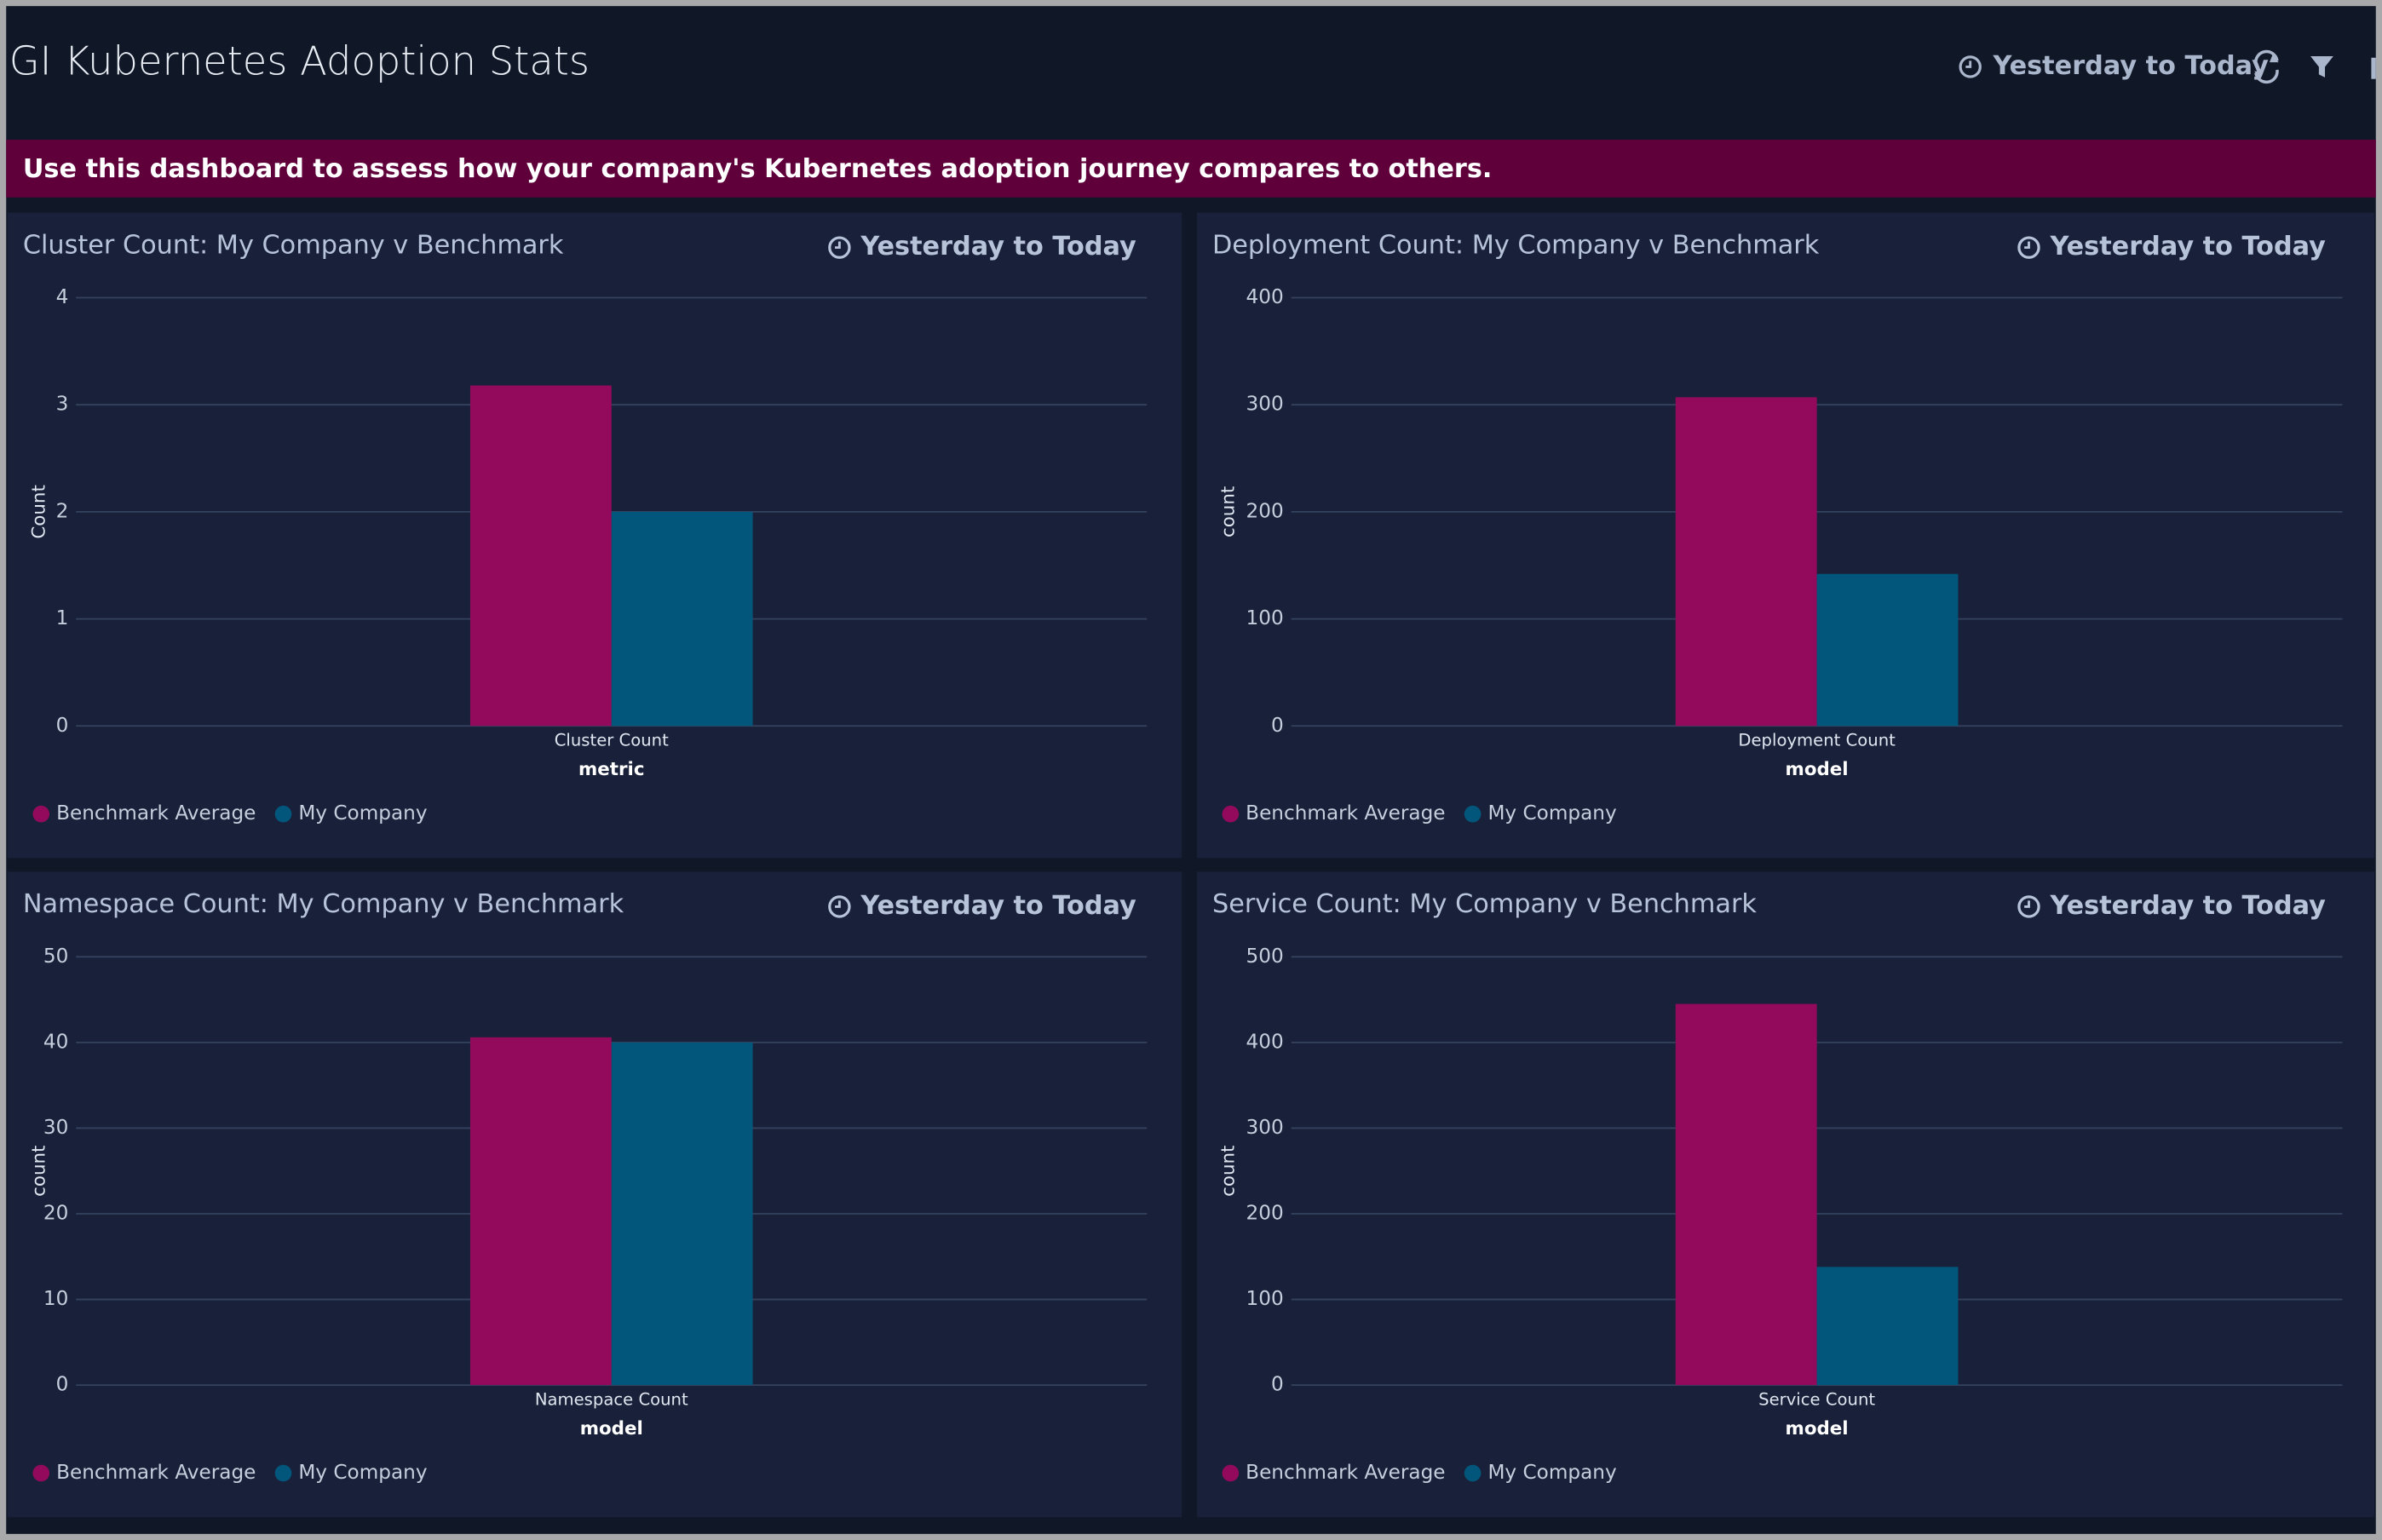 The image size is (2382, 1540). What do you see at coordinates (611, 1399) in the screenshot?
I see `x-tick-label: Namespace Count` at bounding box center [611, 1399].